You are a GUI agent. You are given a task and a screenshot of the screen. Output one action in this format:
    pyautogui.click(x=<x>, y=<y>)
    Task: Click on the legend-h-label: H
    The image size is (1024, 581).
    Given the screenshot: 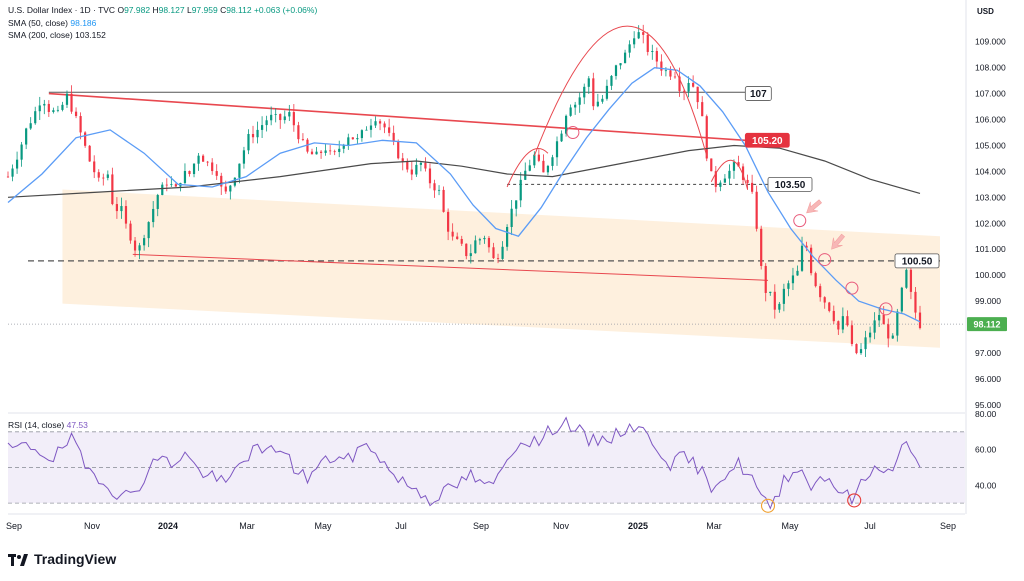 What is the action you would take?
    pyautogui.click(x=155, y=10)
    